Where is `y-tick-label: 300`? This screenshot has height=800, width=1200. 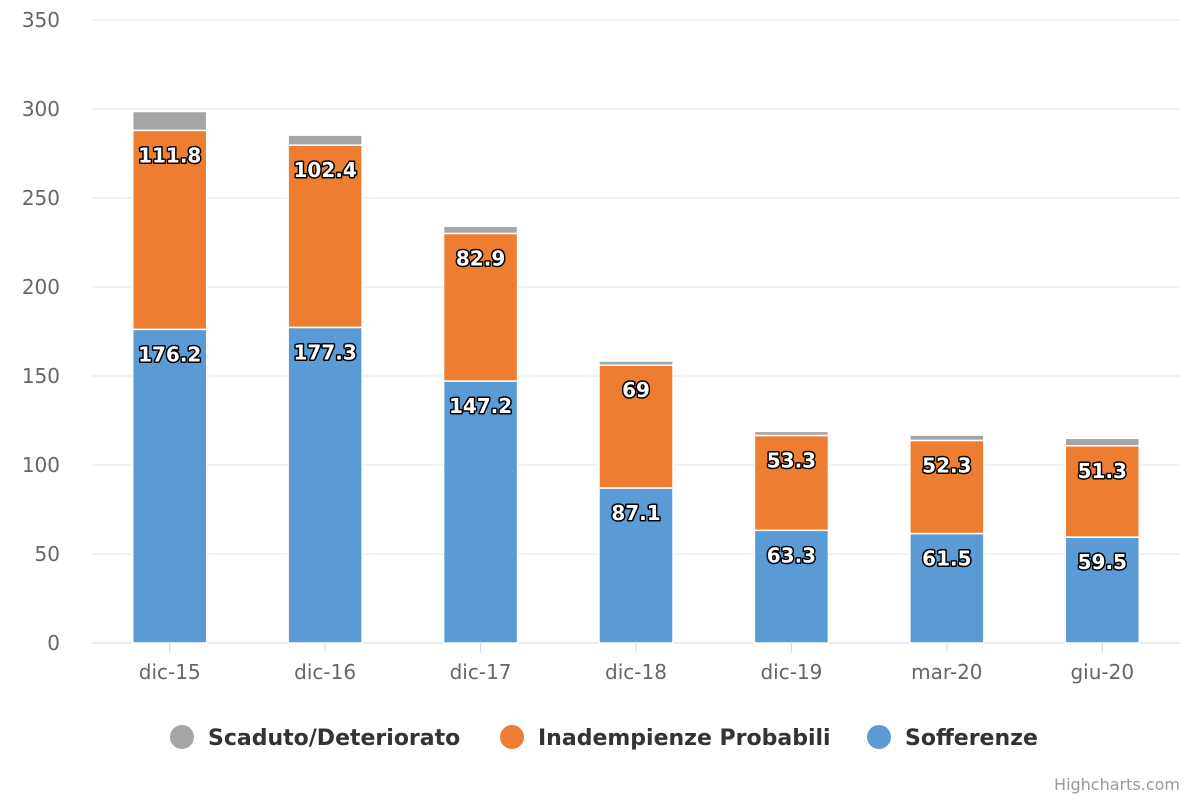
y-tick-label: 300 is located at coordinates (41, 109).